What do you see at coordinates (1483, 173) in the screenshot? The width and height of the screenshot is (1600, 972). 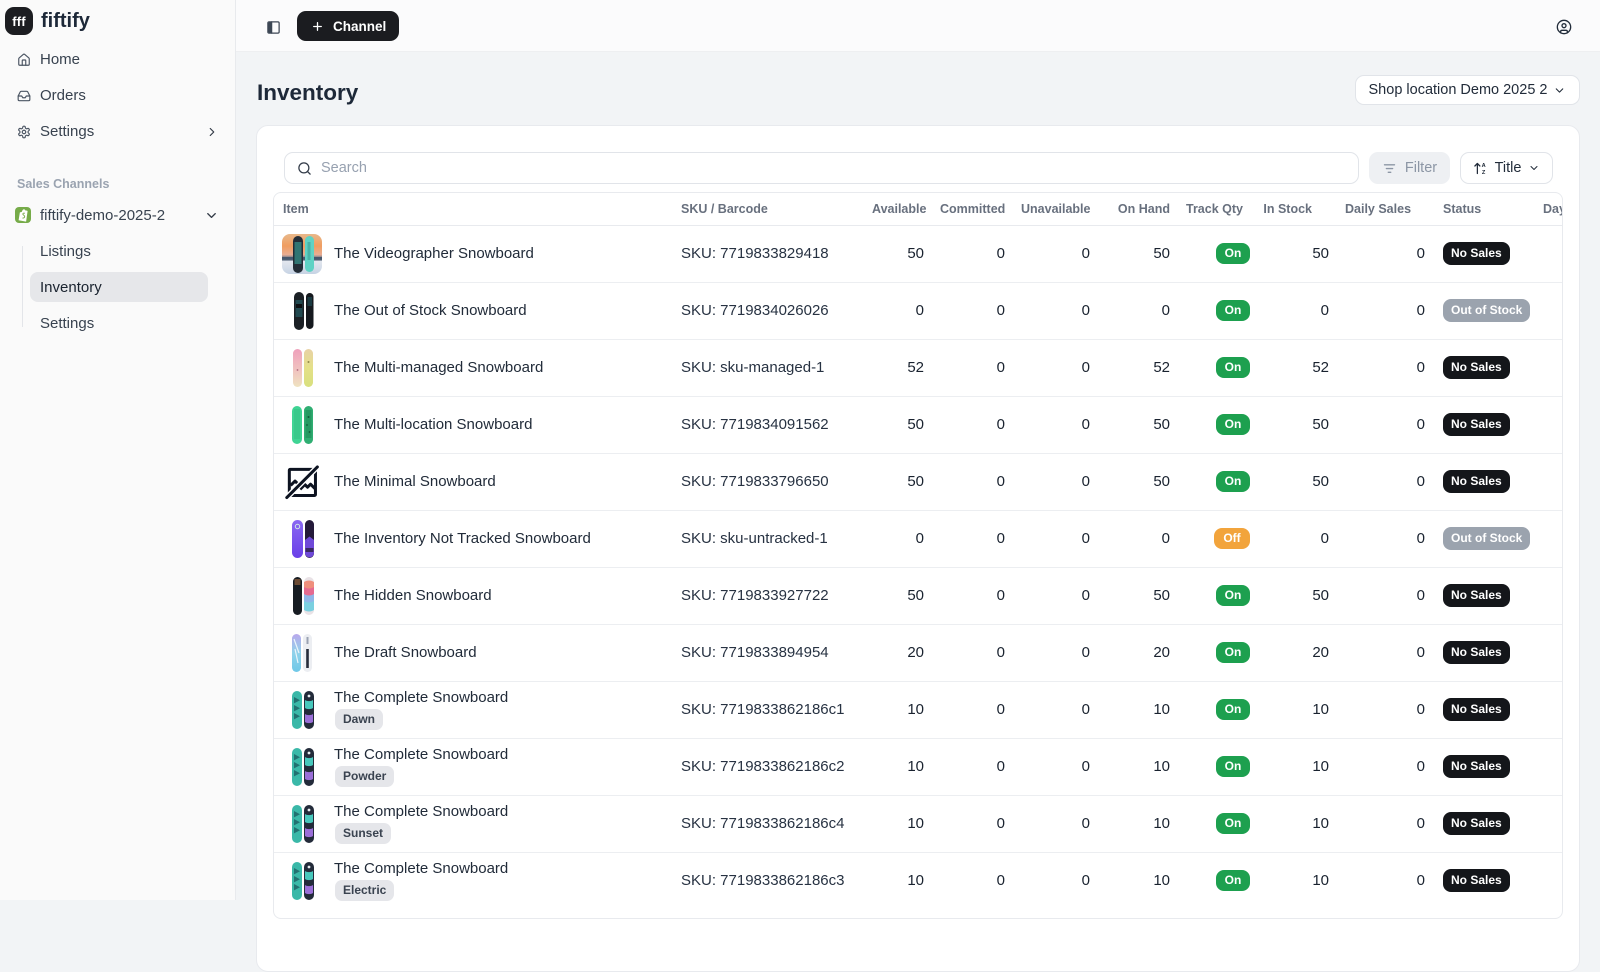 I see `svg-text: Z` at bounding box center [1483, 173].